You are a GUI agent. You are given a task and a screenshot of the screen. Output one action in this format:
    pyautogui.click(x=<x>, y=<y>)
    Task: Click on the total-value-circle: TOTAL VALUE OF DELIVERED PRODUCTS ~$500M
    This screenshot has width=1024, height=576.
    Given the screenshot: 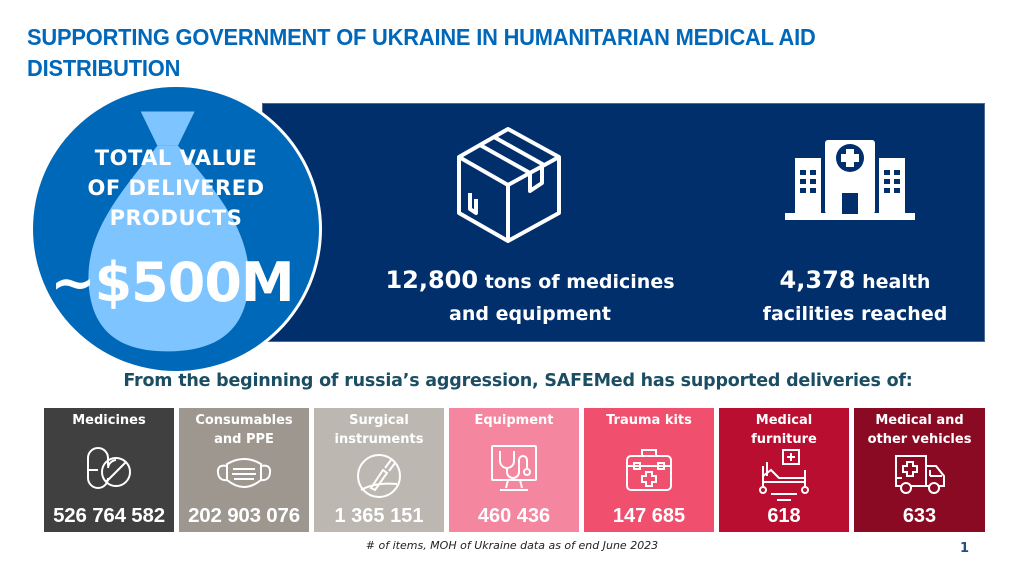 What is the action you would take?
    pyautogui.click(x=176, y=229)
    